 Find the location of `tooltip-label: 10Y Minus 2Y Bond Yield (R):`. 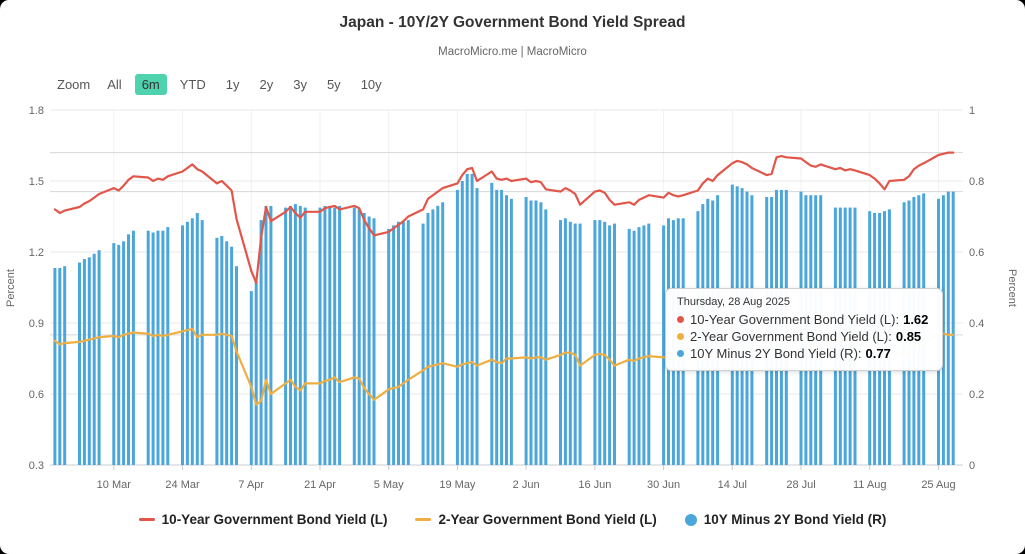

tooltip-label: 10Y Minus 2Y Bond Yield (R): is located at coordinates (776, 353).